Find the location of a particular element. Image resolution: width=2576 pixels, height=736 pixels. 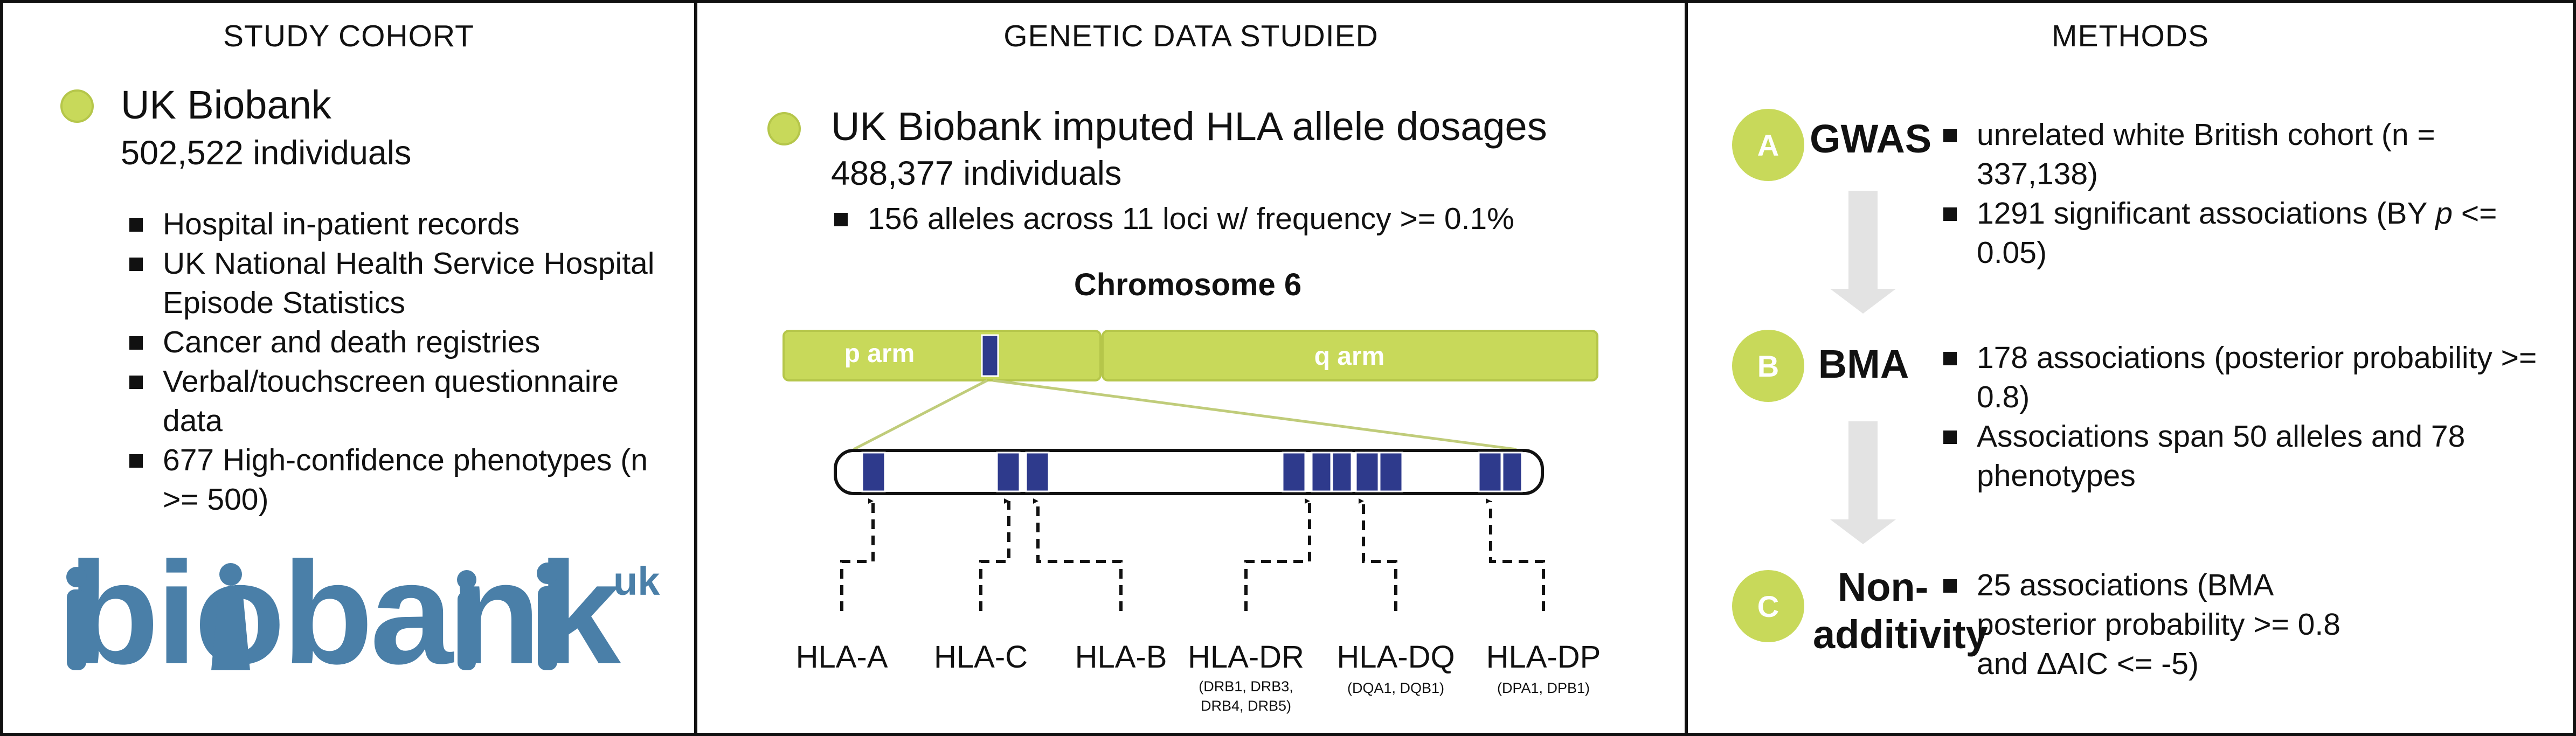

p-arm-label: p arm is located at coordinates (880, 353).